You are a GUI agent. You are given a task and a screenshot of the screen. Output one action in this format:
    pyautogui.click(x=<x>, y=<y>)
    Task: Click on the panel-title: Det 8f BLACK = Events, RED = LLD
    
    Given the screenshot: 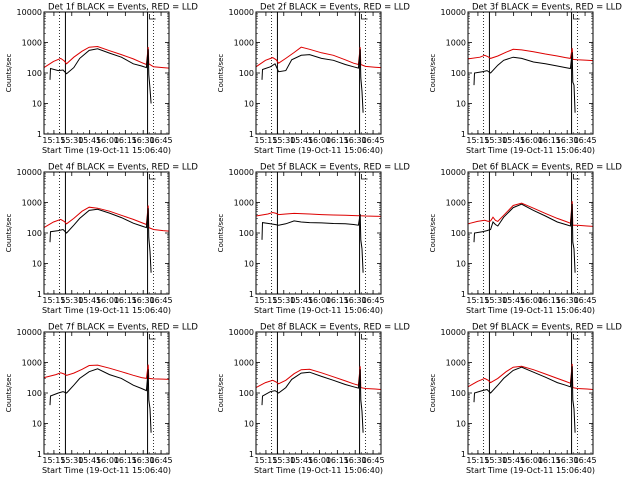 What is the action you would take?
    pyautogui.click(x=335, y=328)
    